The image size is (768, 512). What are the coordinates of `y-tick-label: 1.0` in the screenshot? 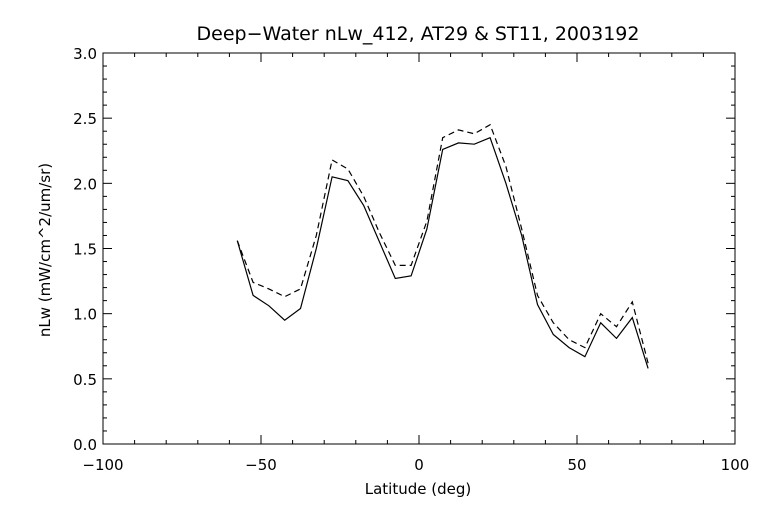 It's located at (85, 315).